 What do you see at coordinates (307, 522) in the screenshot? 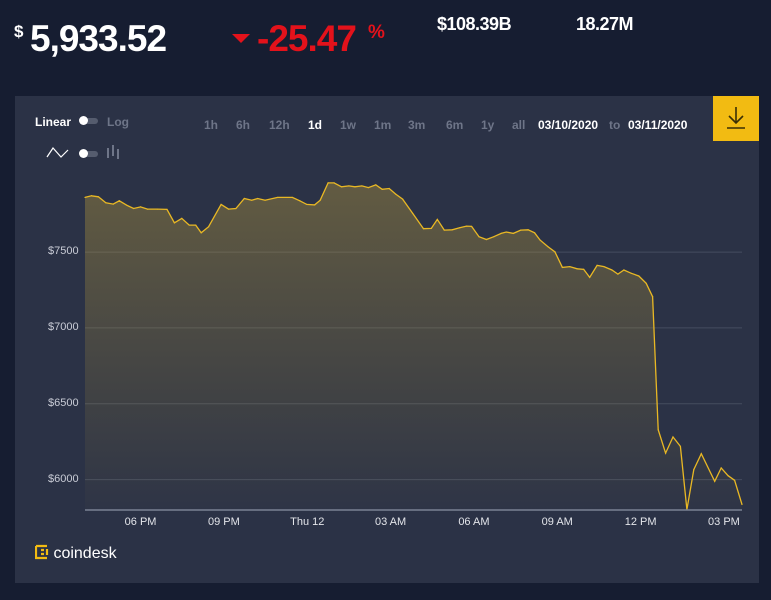
I see `x-tick-label: Thu 12` at bounding box center [307, 522].